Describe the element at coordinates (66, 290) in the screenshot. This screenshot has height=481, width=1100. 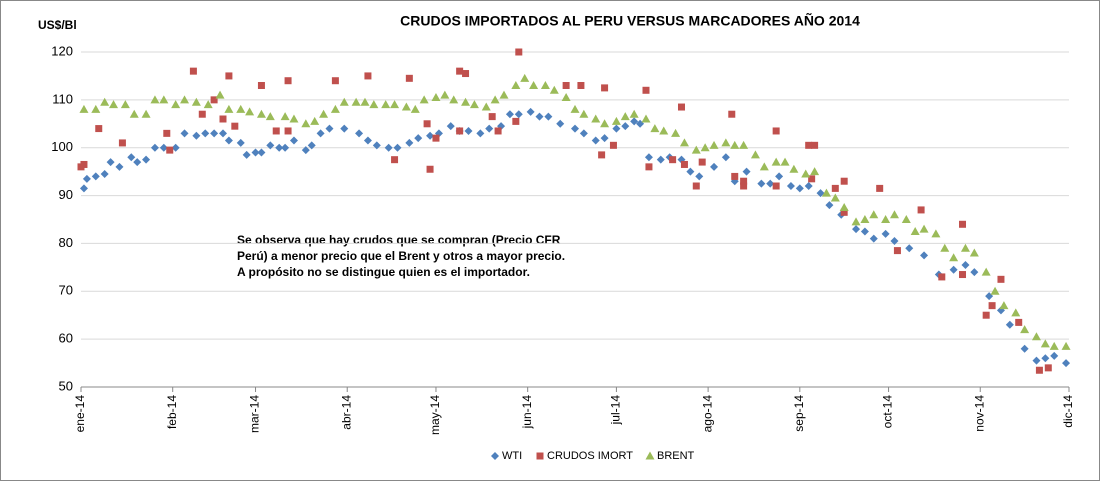
I see `y-tick-label: 70` at that location.